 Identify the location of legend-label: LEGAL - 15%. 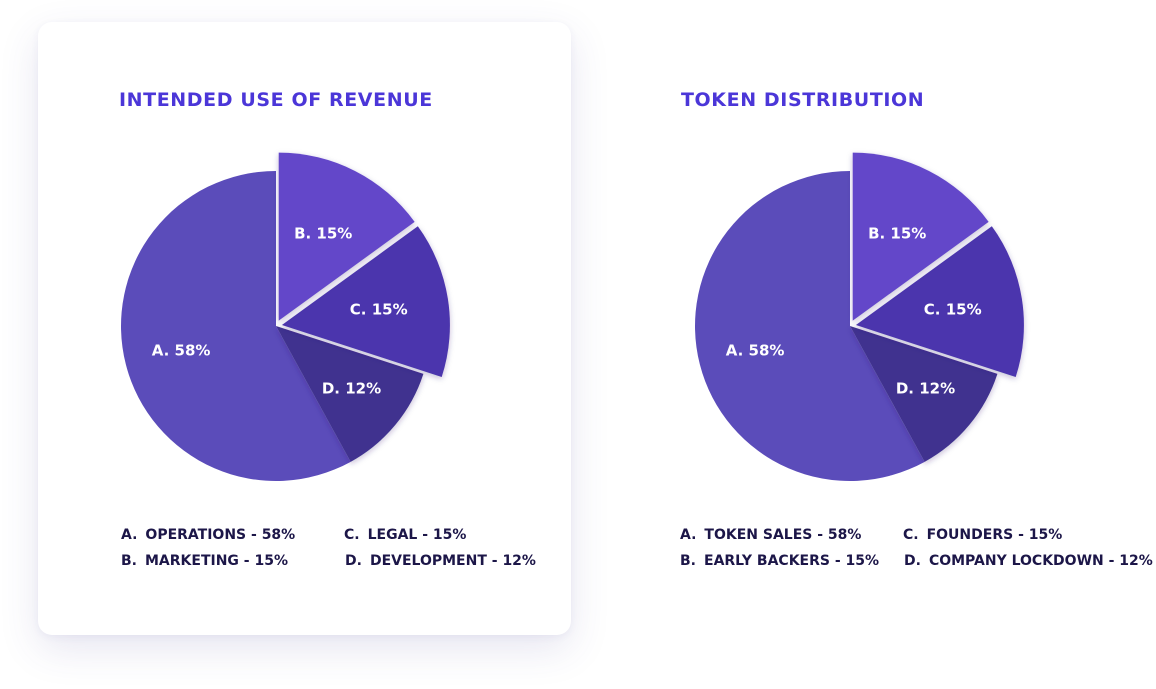
(417, 535).